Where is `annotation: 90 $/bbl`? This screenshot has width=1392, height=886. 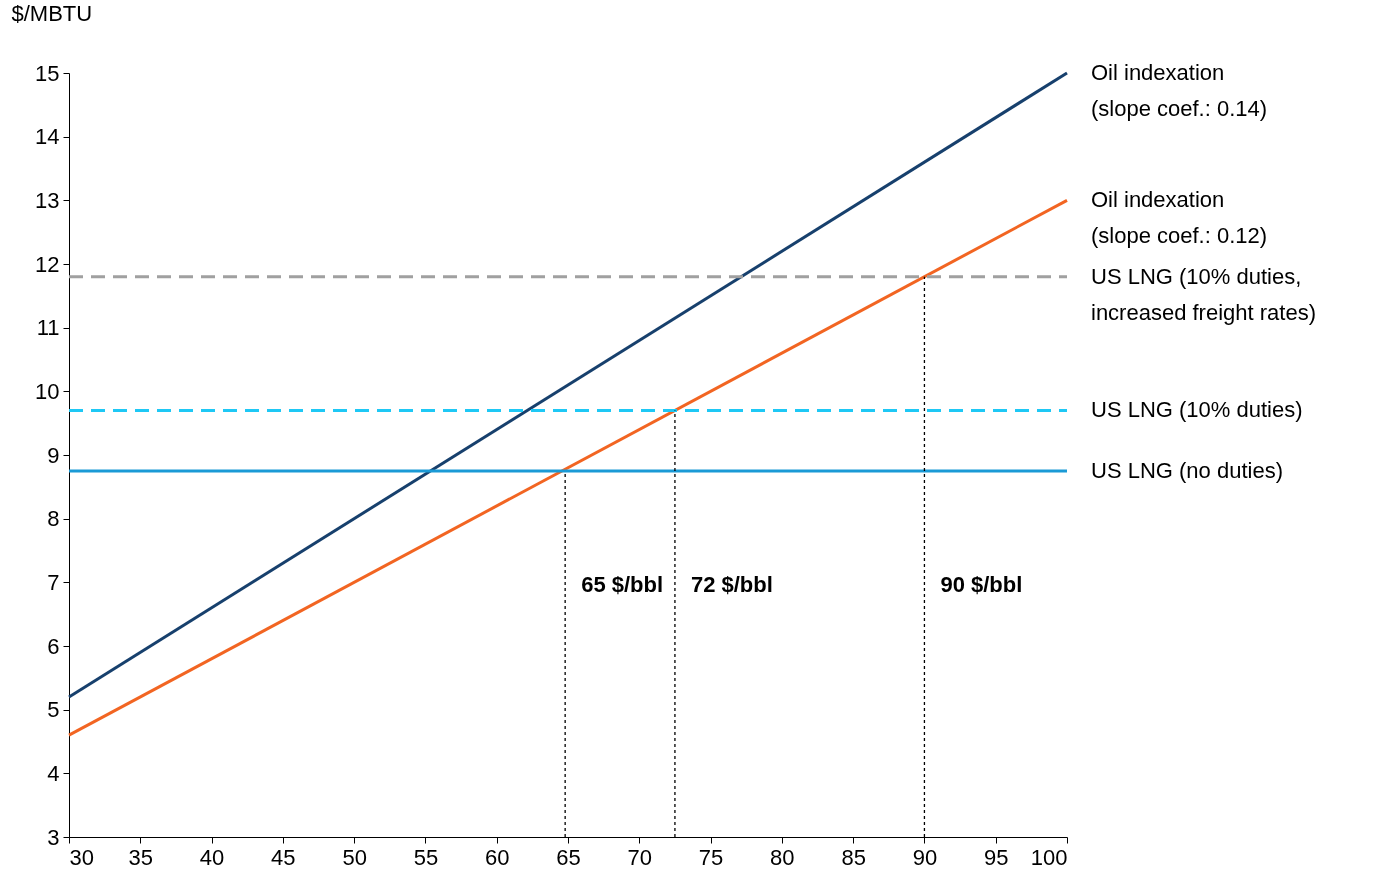
annotation: 90 $/bbl is located at coordinates (981, 584).